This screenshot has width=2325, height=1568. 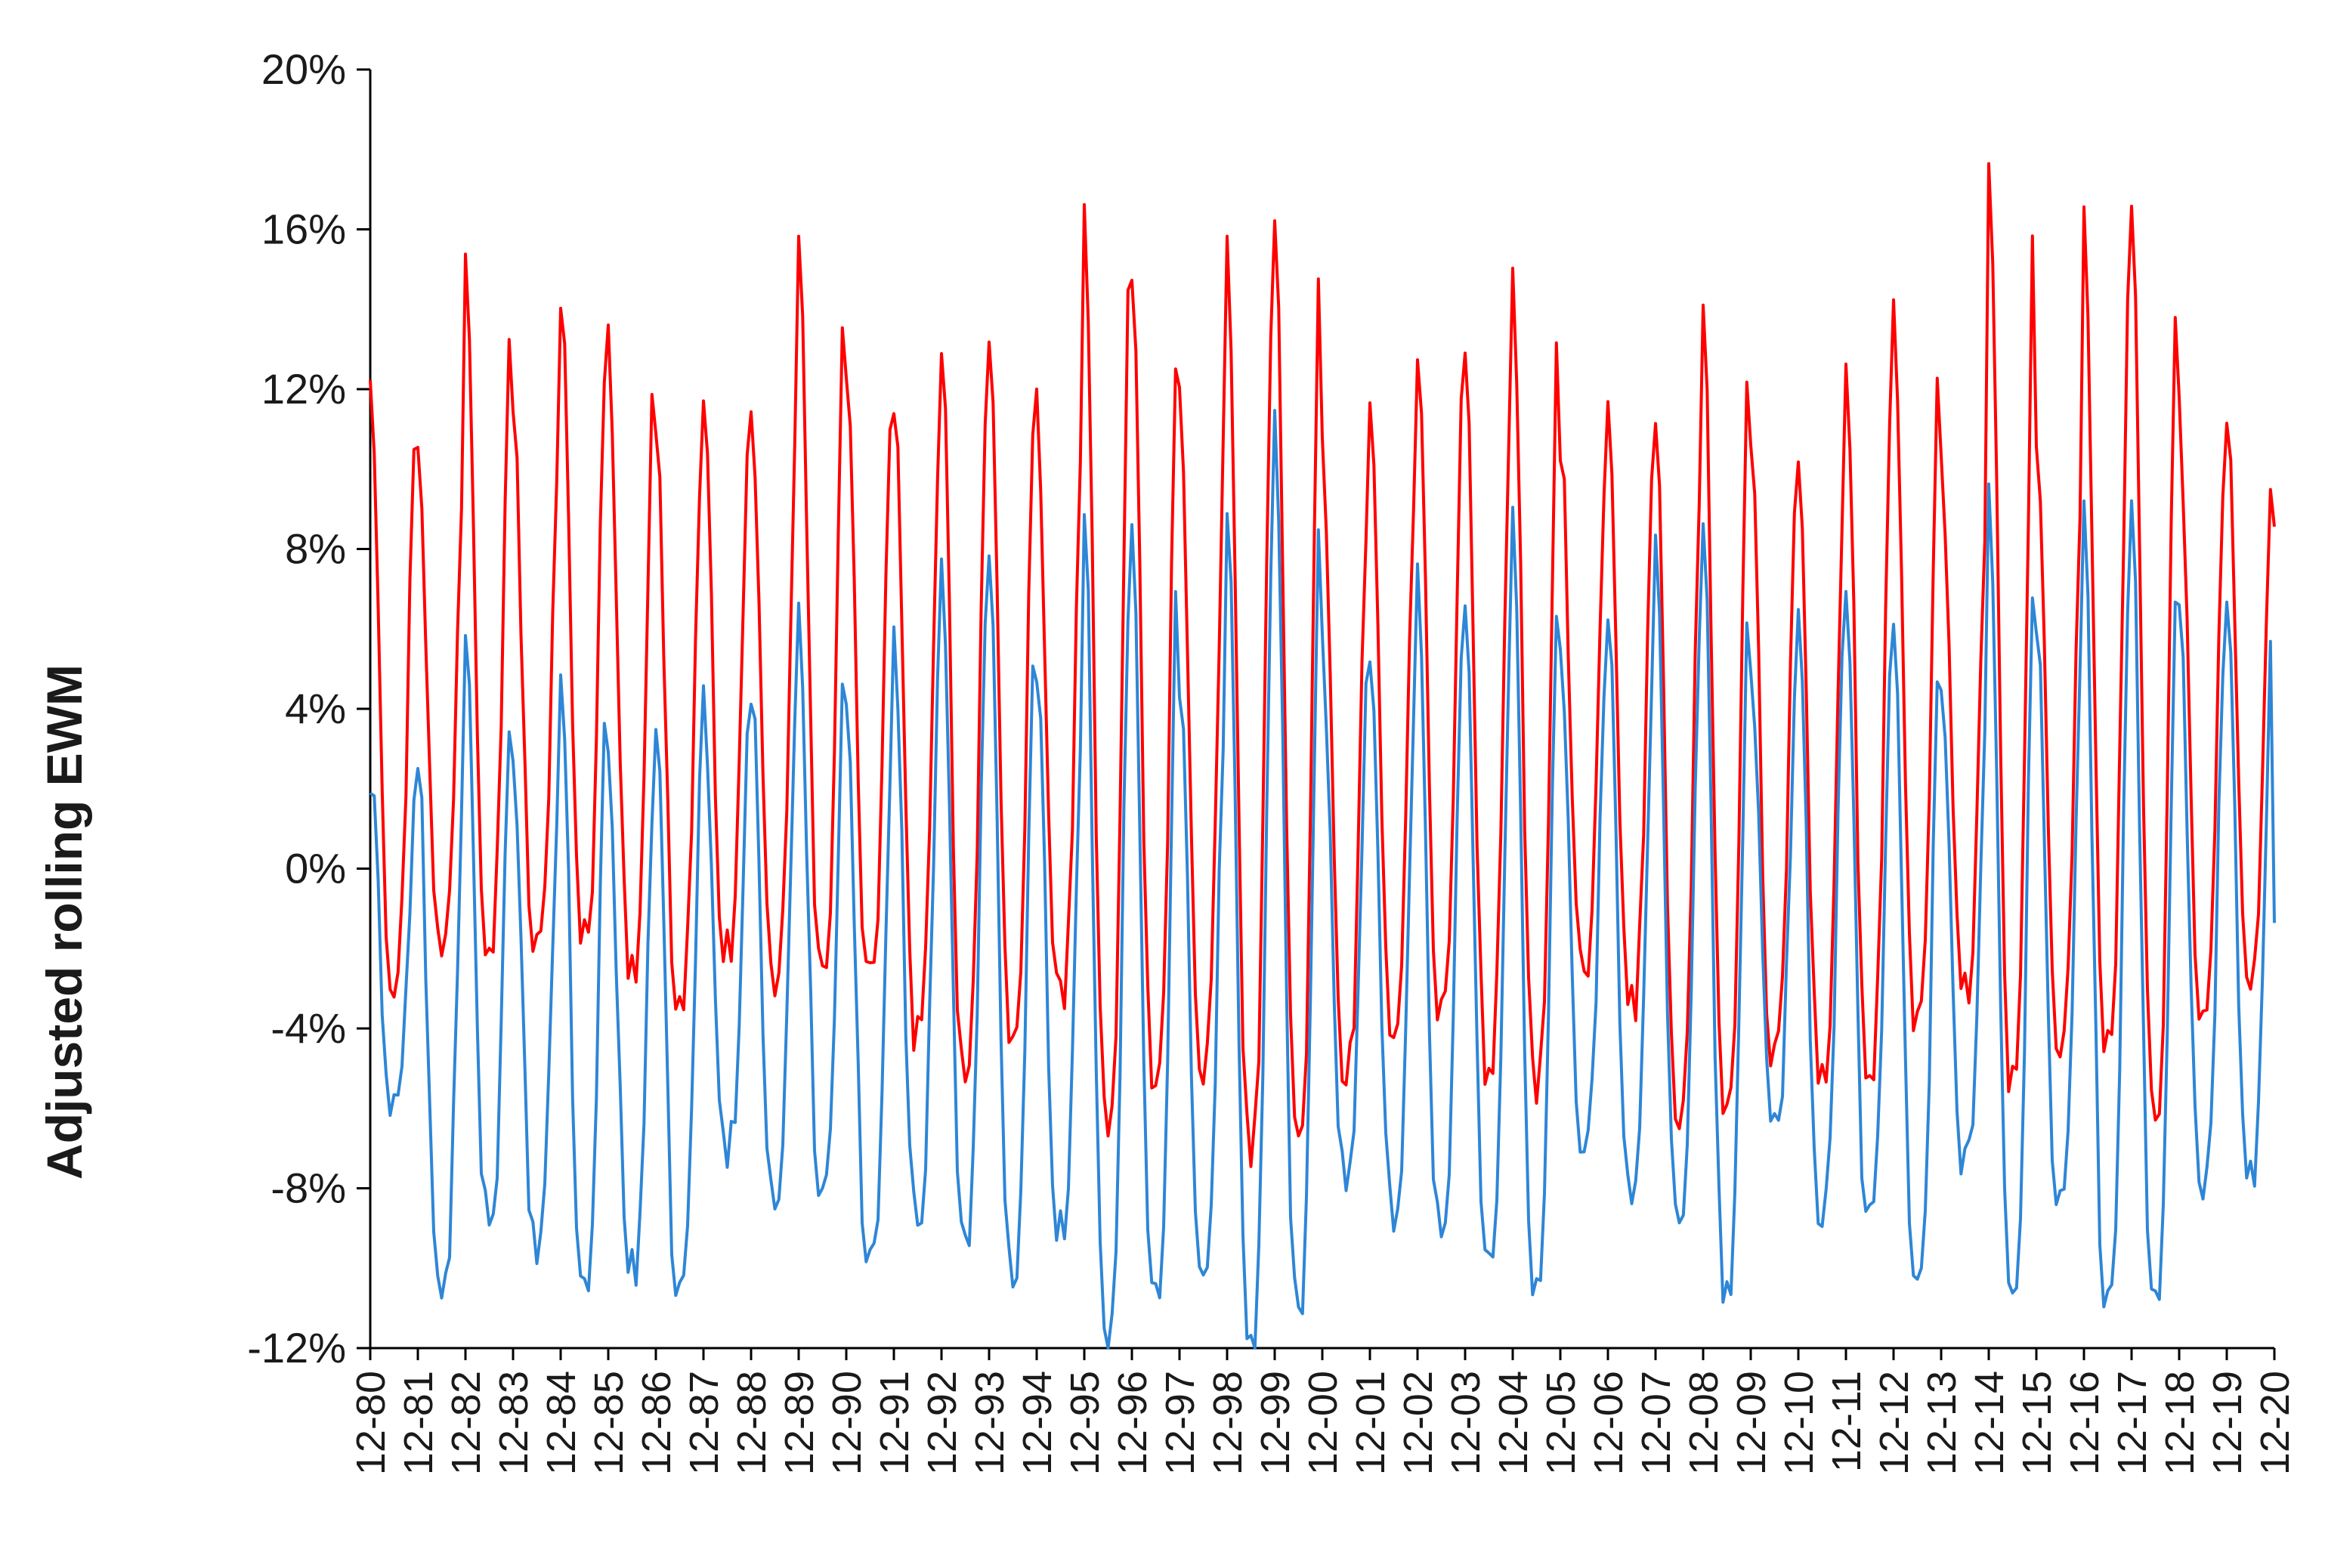 I want to click on x-tick-label: 12-15, so click(x=2037, y=1423).